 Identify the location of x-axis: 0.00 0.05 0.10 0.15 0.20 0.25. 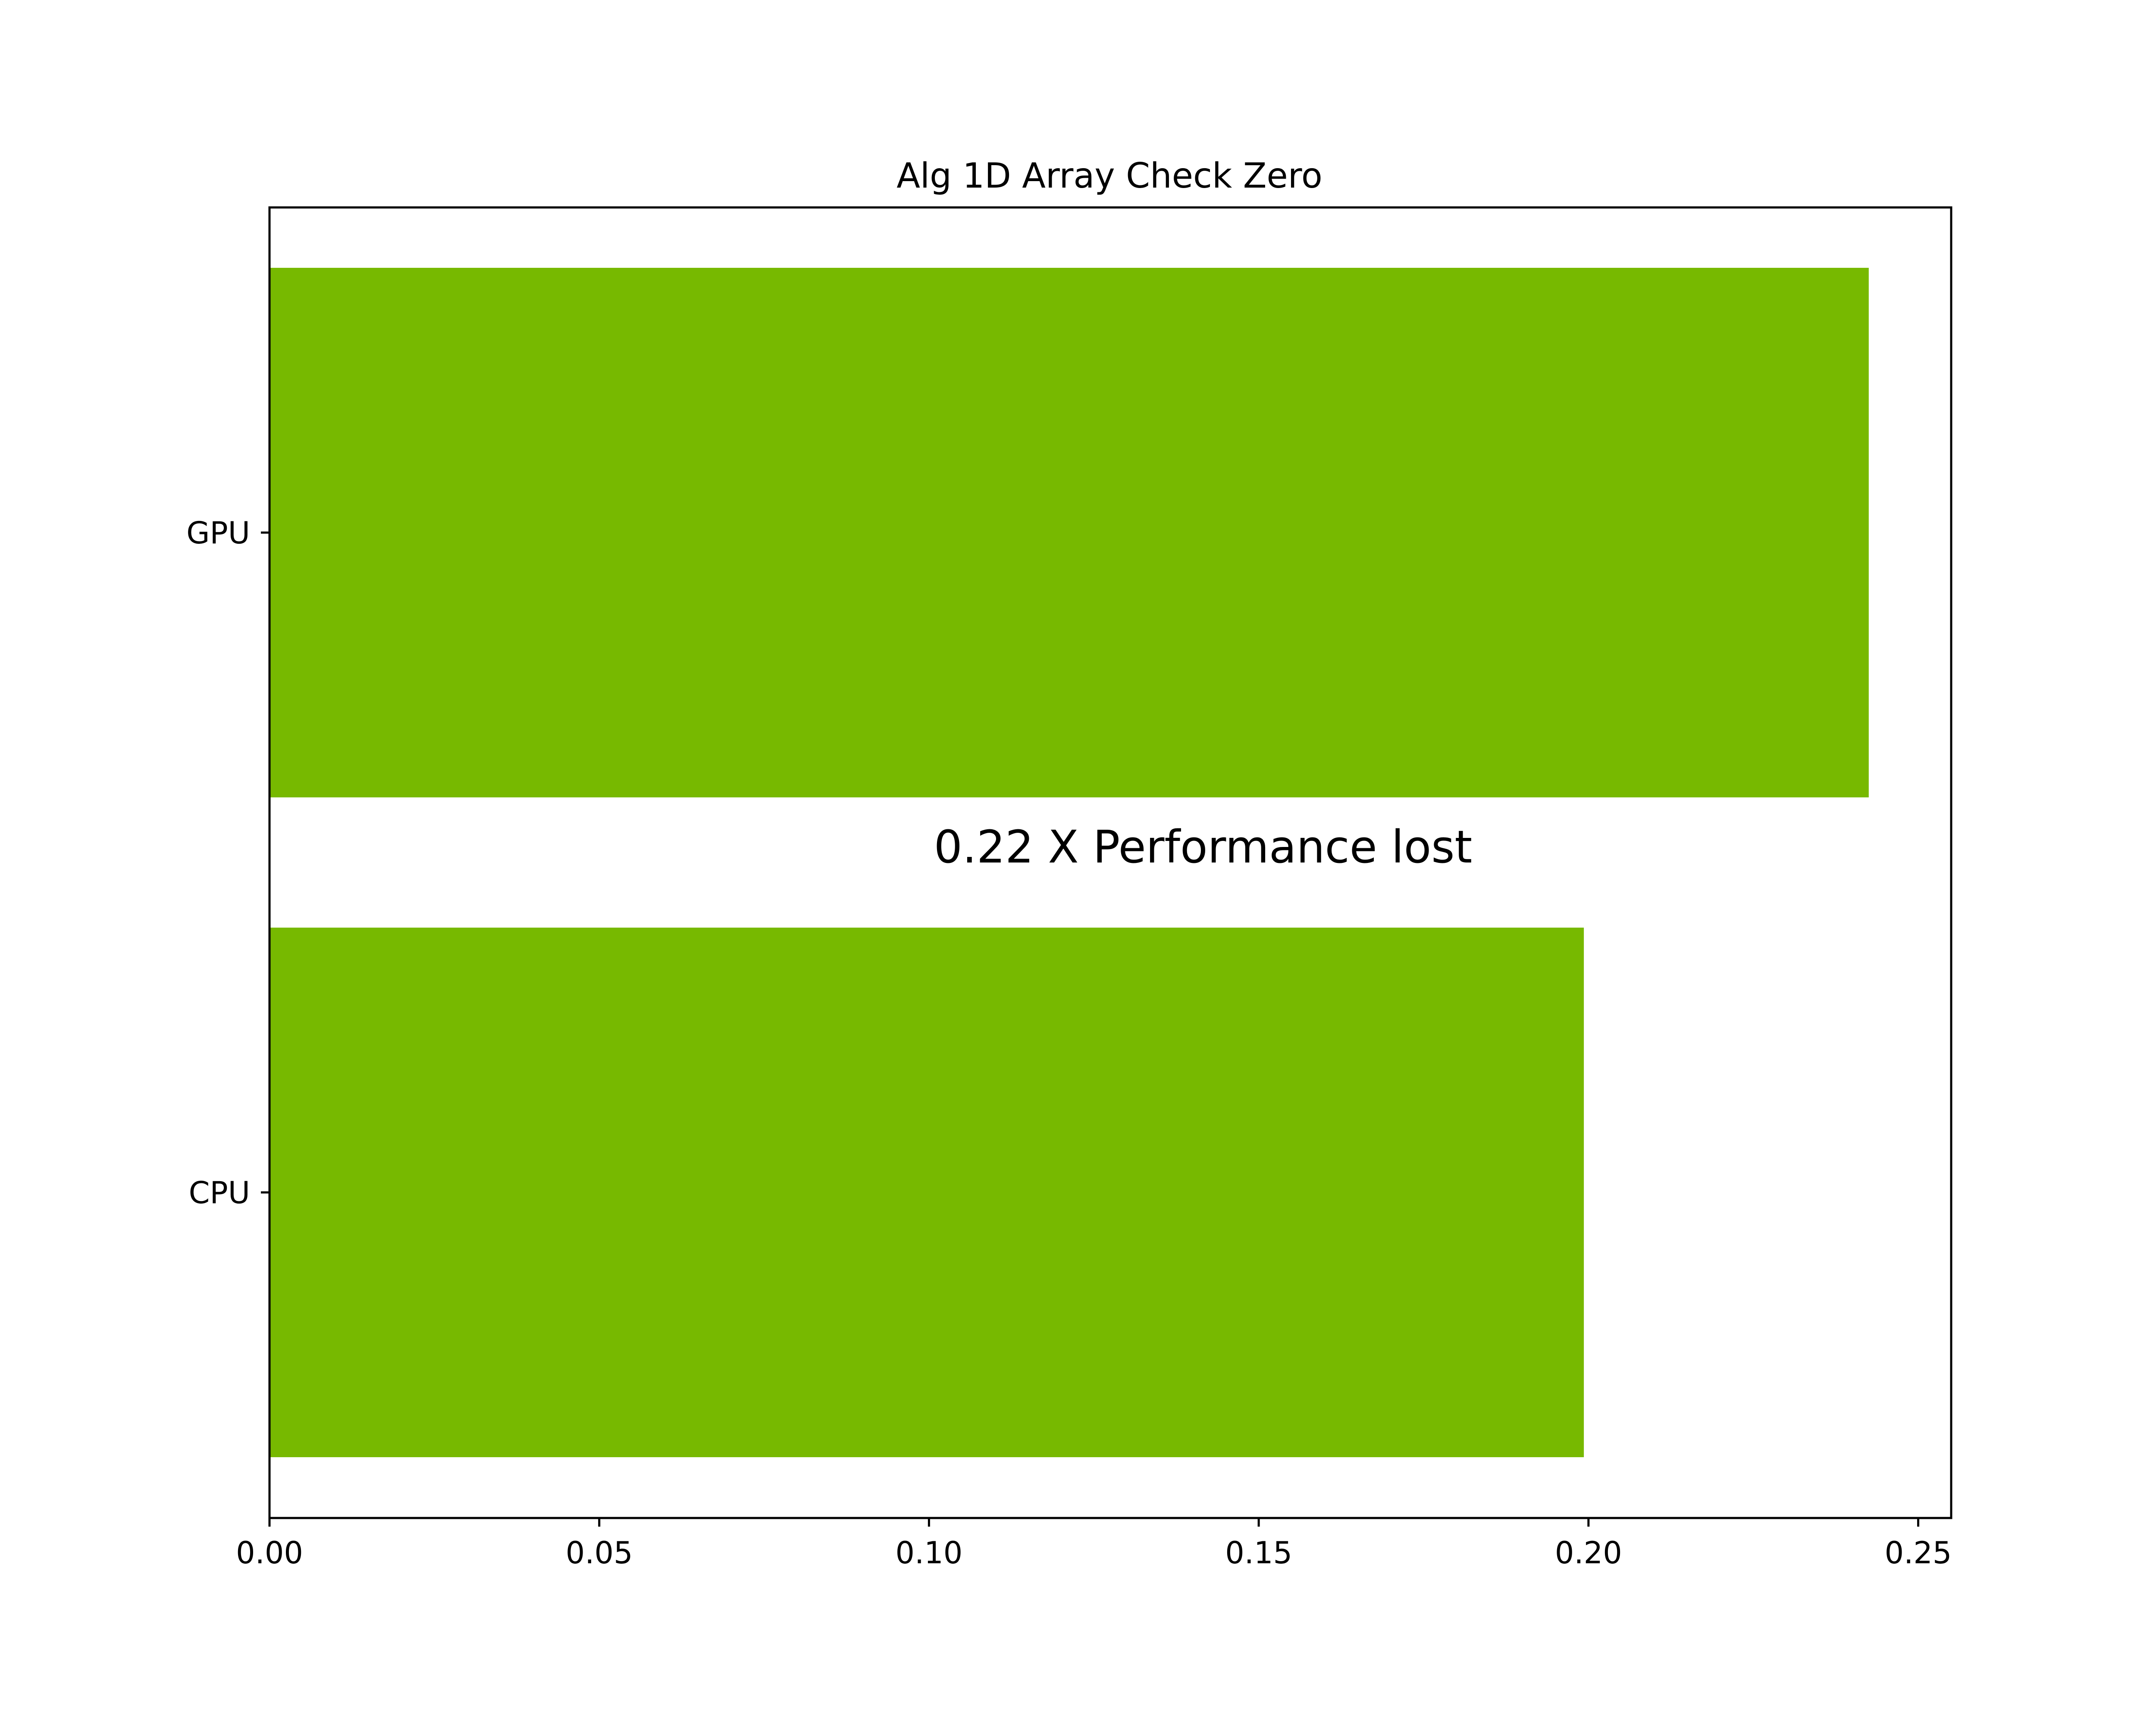
(1094, 1545).